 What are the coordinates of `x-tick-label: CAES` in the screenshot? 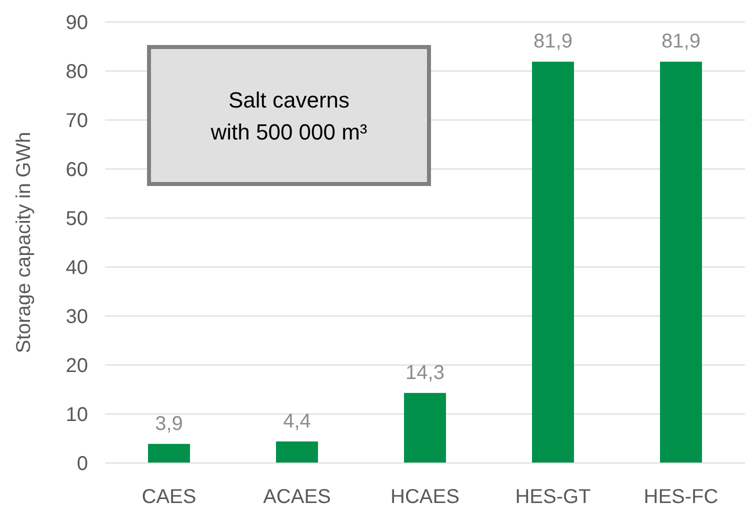 It's located at (169, 497).